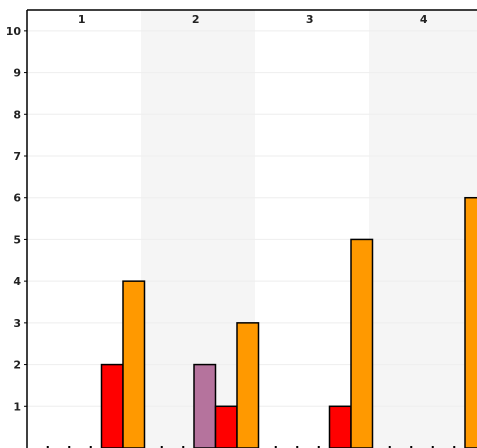 The image size is (477, 448). I want to click on y-tick-label: 2, so click(17, 365).